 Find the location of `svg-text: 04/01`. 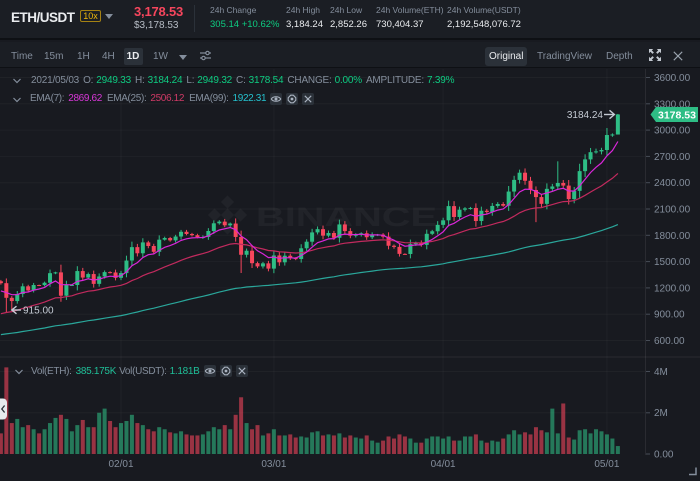

svg-text: 04/01 is located at coordinates (443, 464).